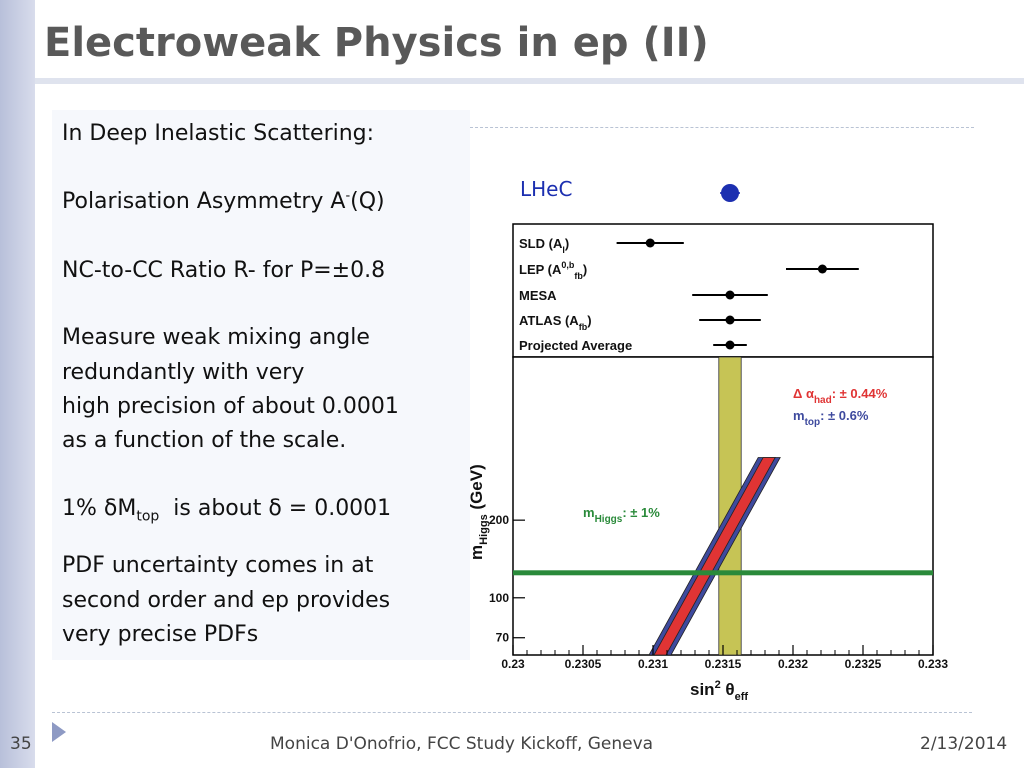 This screenshot has width=1024, height=768. I want to click on title-underline, so click(529, 81).